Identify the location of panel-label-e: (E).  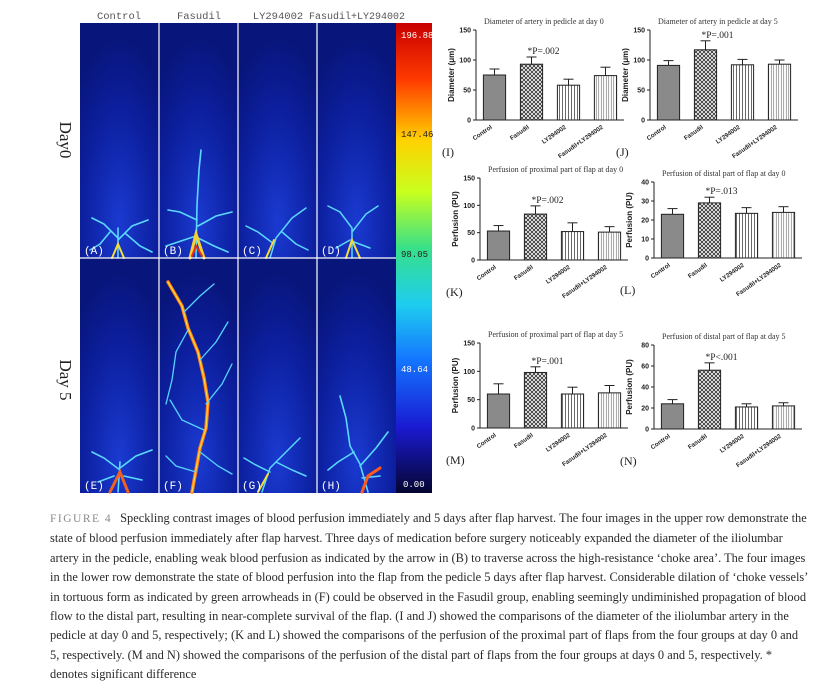
(94, 487).